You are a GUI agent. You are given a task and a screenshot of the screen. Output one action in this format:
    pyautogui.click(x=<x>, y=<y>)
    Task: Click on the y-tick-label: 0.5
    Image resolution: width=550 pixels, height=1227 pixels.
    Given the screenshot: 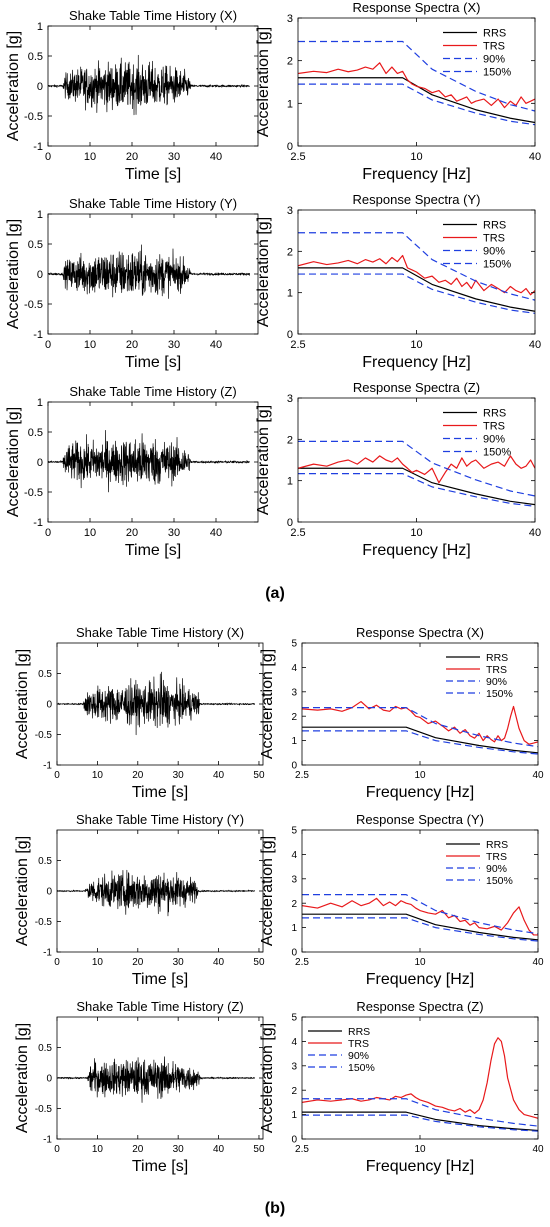 What is the action you would take?
    pyautogui.click(x=45, y=1048)
    